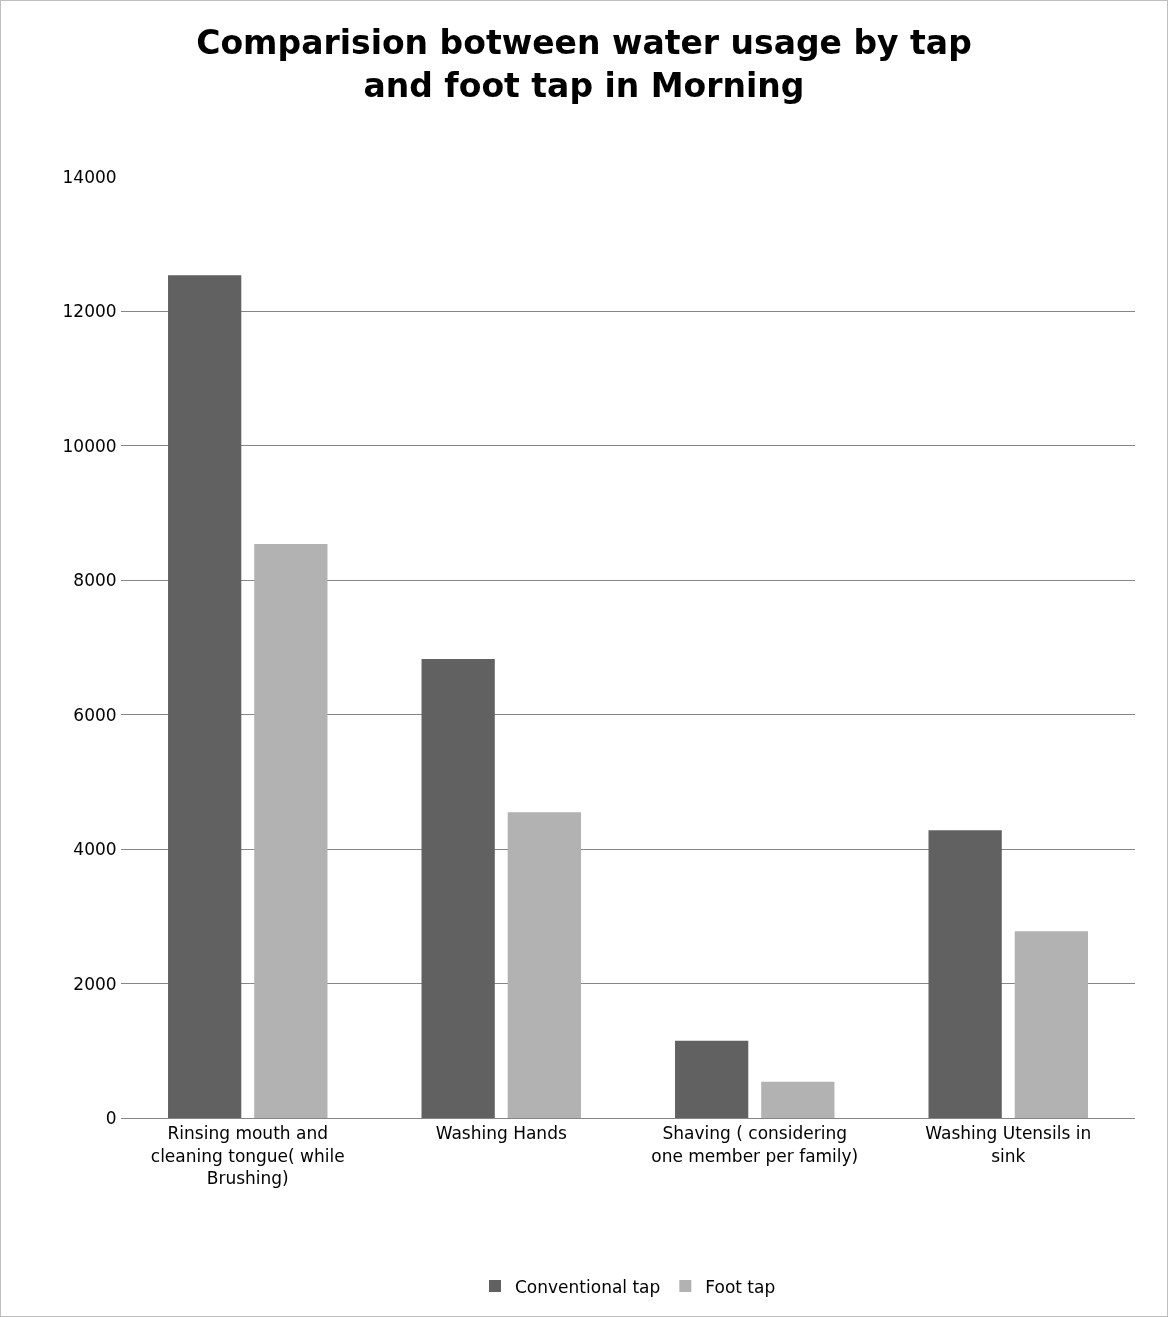 The width and height of the screenshot is (1168, 1317). Describe the element at coordinates (89, 311) in the screenshot. I see `y-tick-label: 12000` at that location.